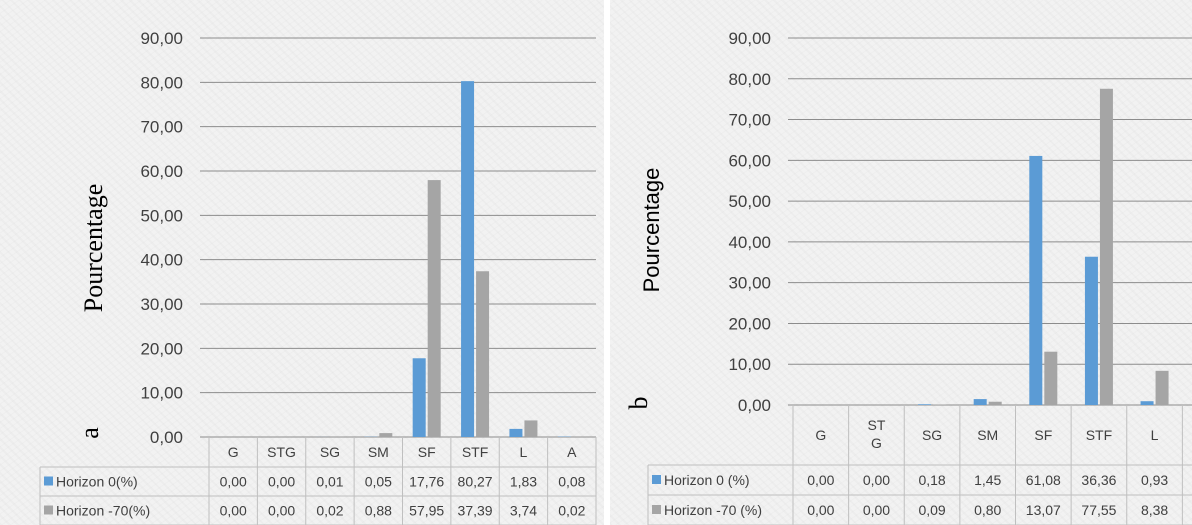 The height and width of the screenshot is (525, 1192). What do you see at coordinates (426, 511) in the screenshot?
I see `data-value-cell: 57,95` at bounding box center [426, 511].